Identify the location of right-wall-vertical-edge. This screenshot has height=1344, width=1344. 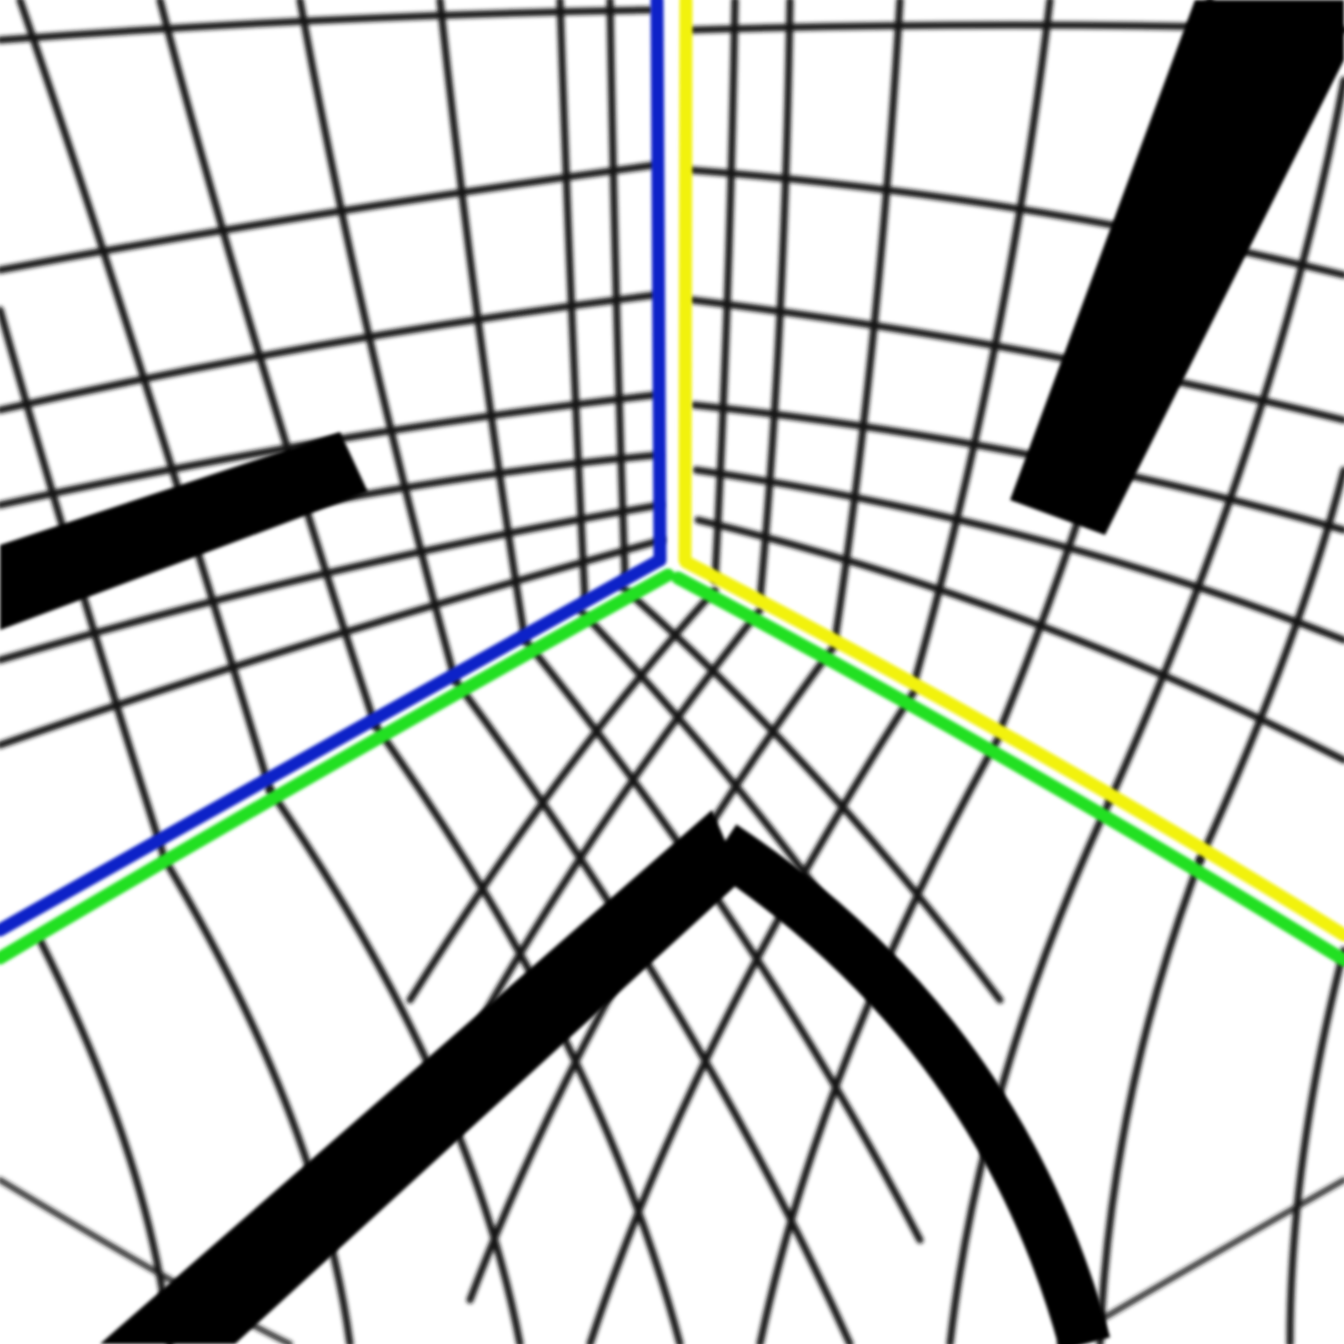
(685, 283).